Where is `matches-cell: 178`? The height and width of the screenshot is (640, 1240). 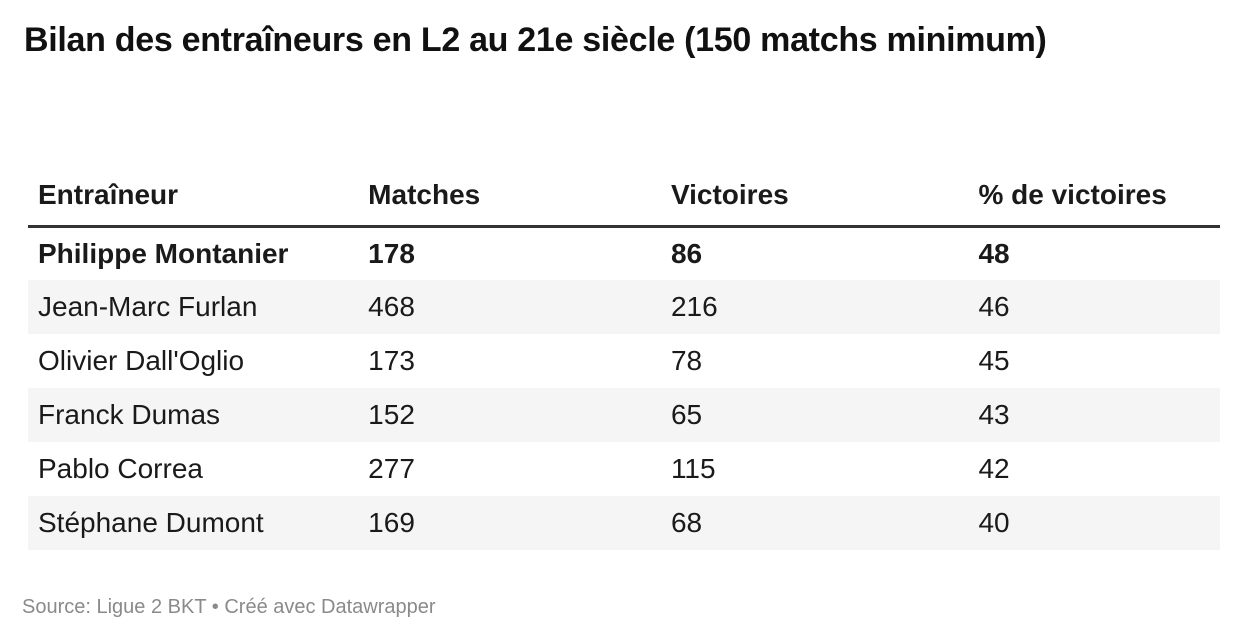 matches-cell: 178 is located at coordinates (391, 253).